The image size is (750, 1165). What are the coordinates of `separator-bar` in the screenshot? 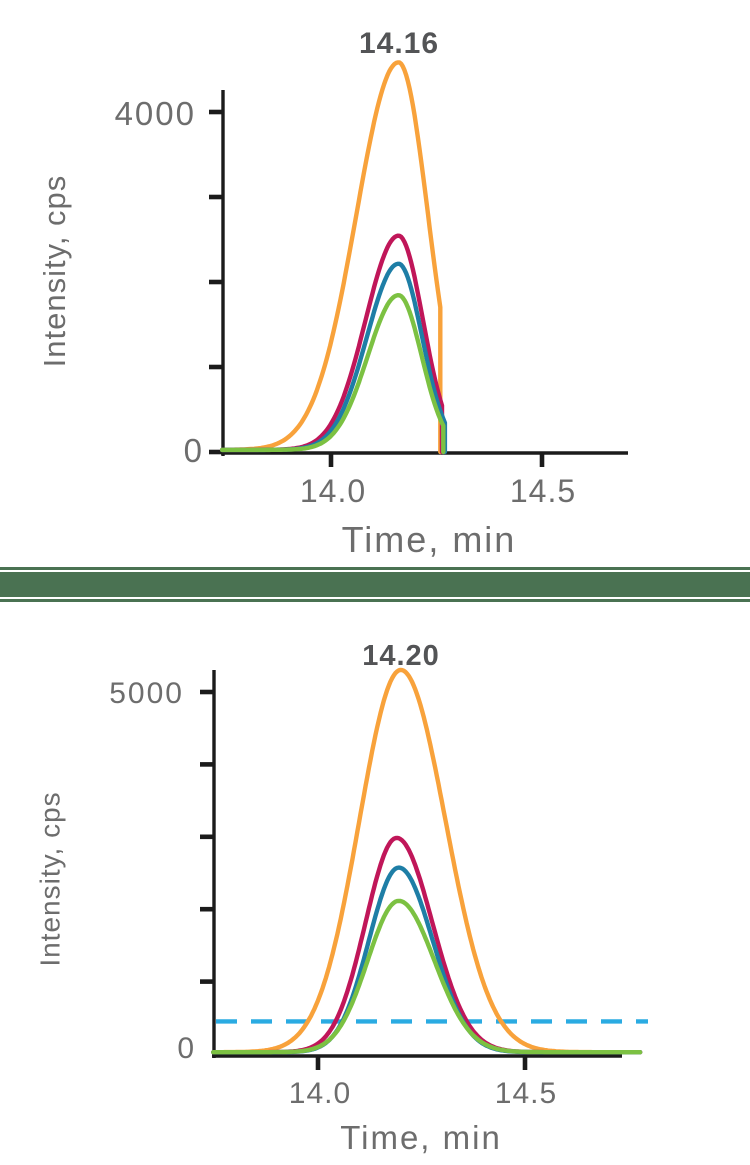 It's located at (375, 584).